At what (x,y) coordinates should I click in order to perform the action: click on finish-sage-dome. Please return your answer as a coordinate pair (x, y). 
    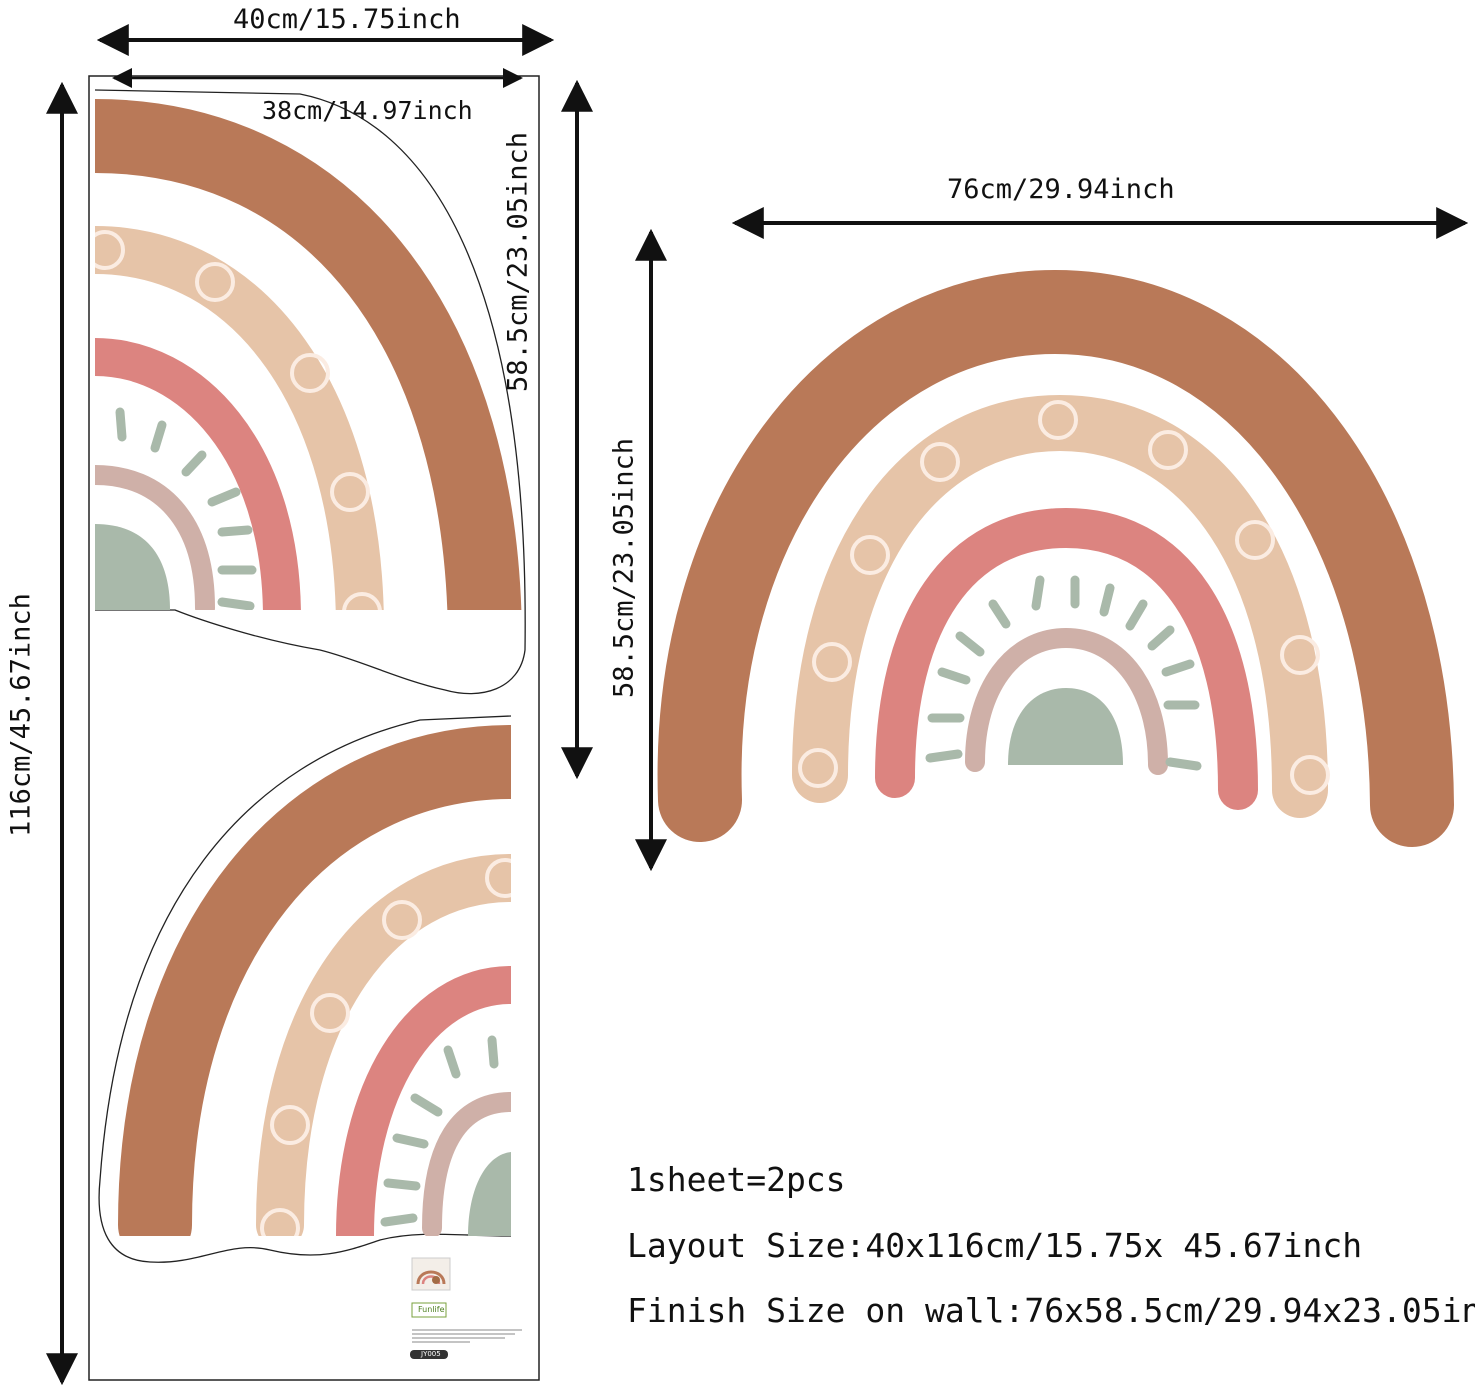
    Looking at the image, I should click on (1065, 726).